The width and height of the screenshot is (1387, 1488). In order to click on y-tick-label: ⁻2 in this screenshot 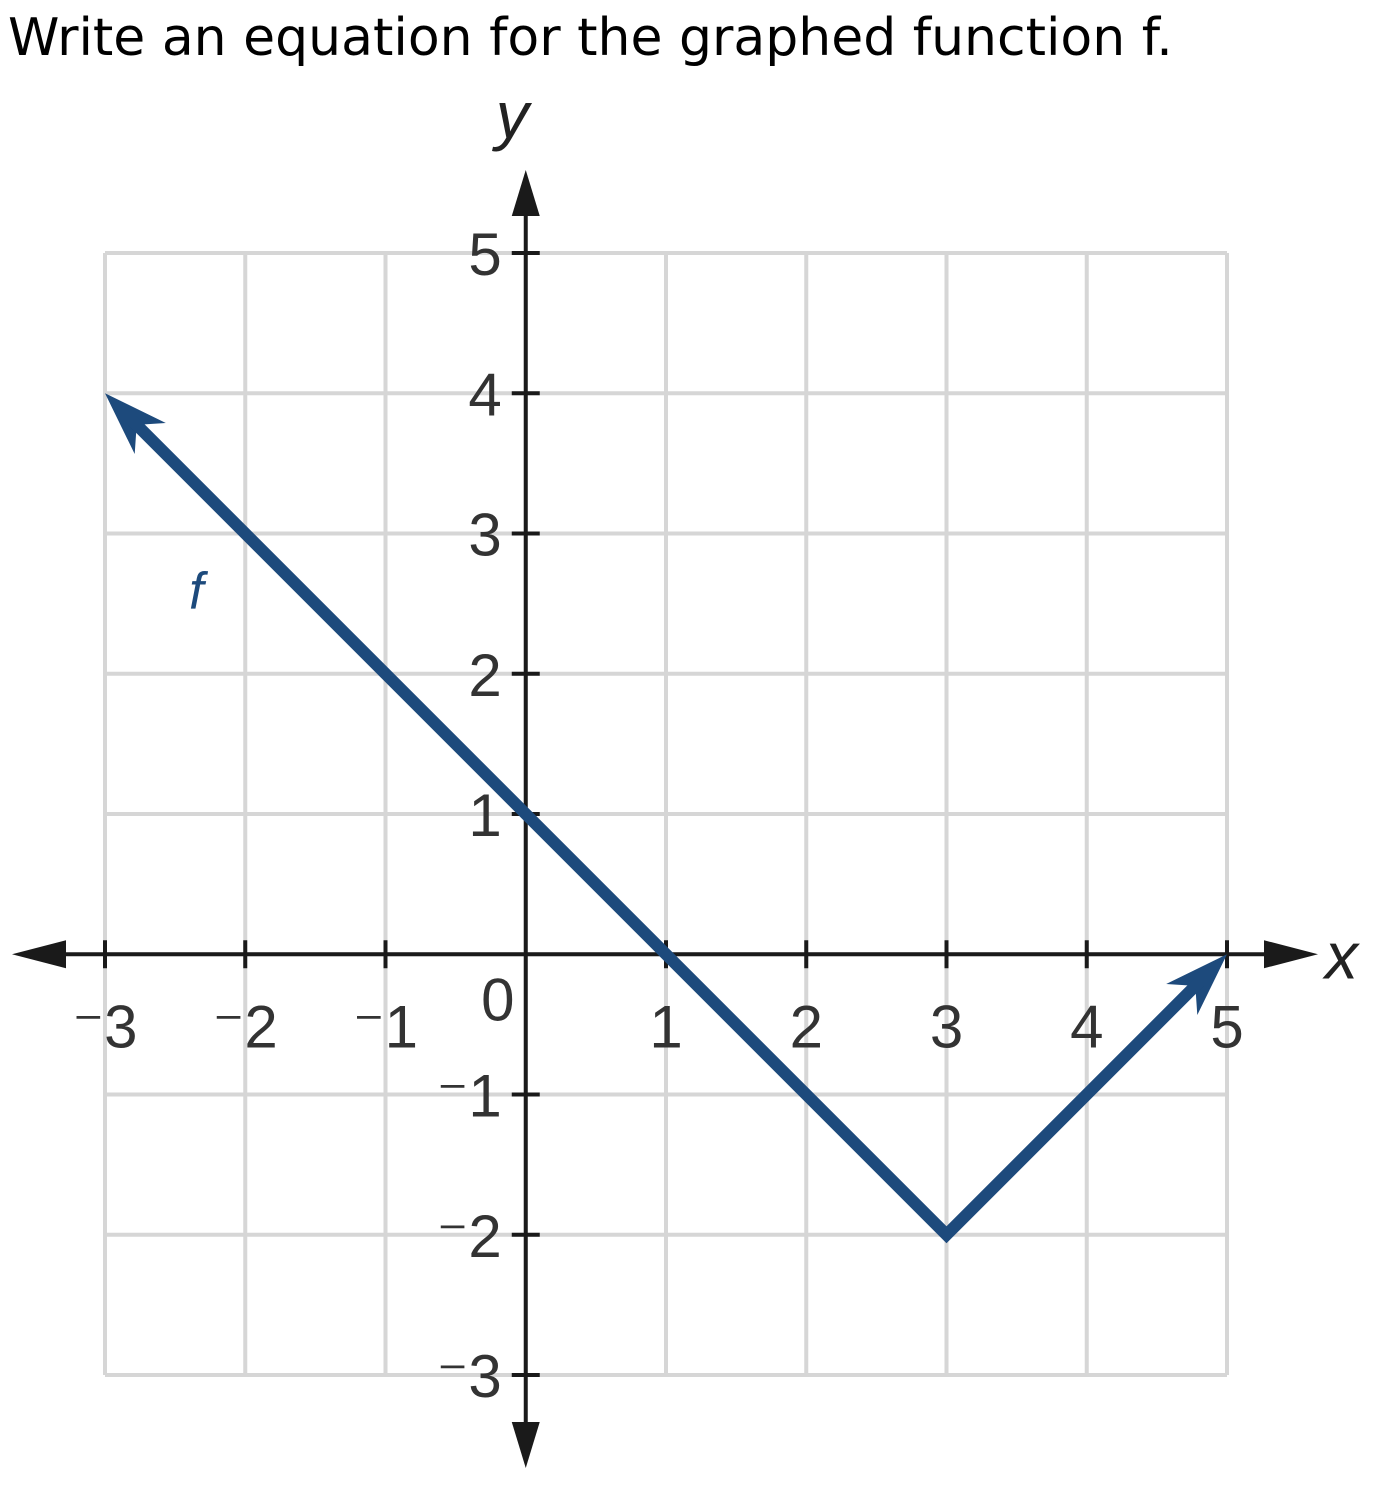, I will do `click(469, 1236)`.